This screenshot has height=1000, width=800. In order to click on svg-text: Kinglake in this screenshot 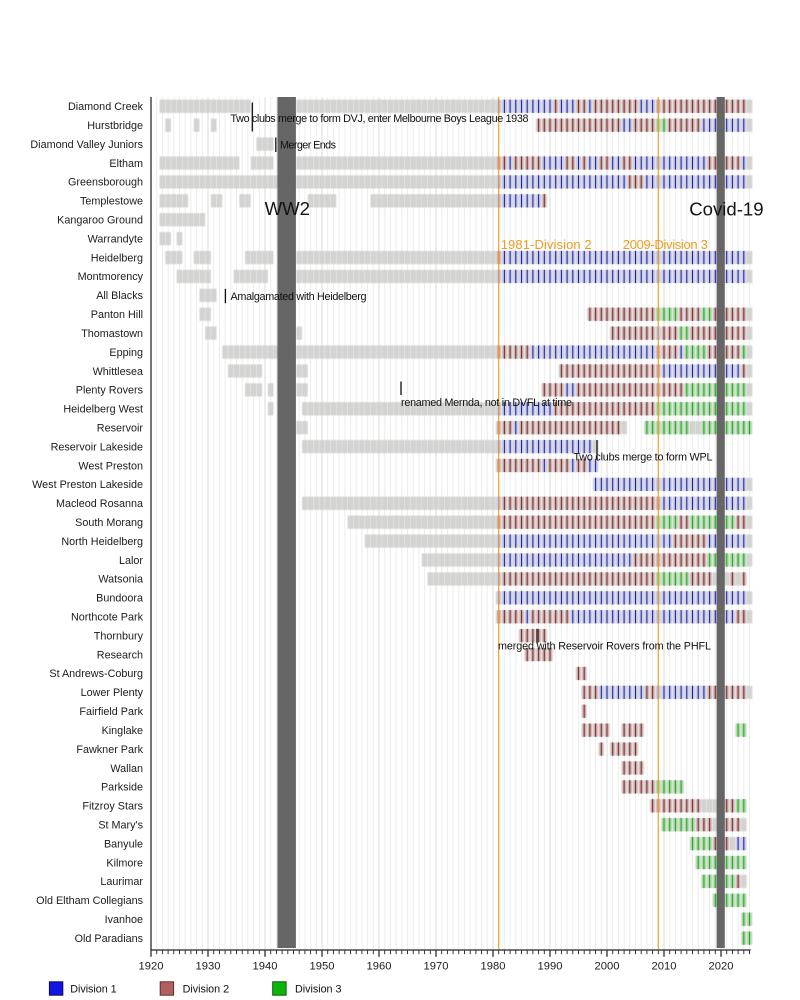, I will do `click(122, 731)`.